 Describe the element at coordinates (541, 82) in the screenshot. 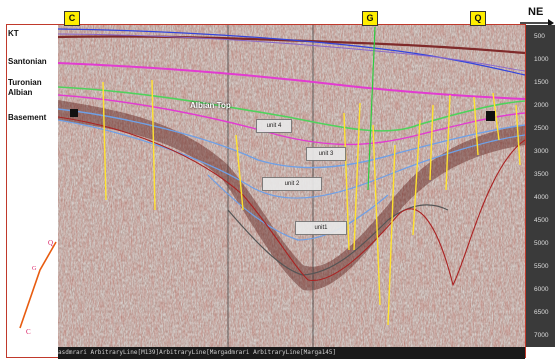

I see `depth-tick: 1500` at that location.